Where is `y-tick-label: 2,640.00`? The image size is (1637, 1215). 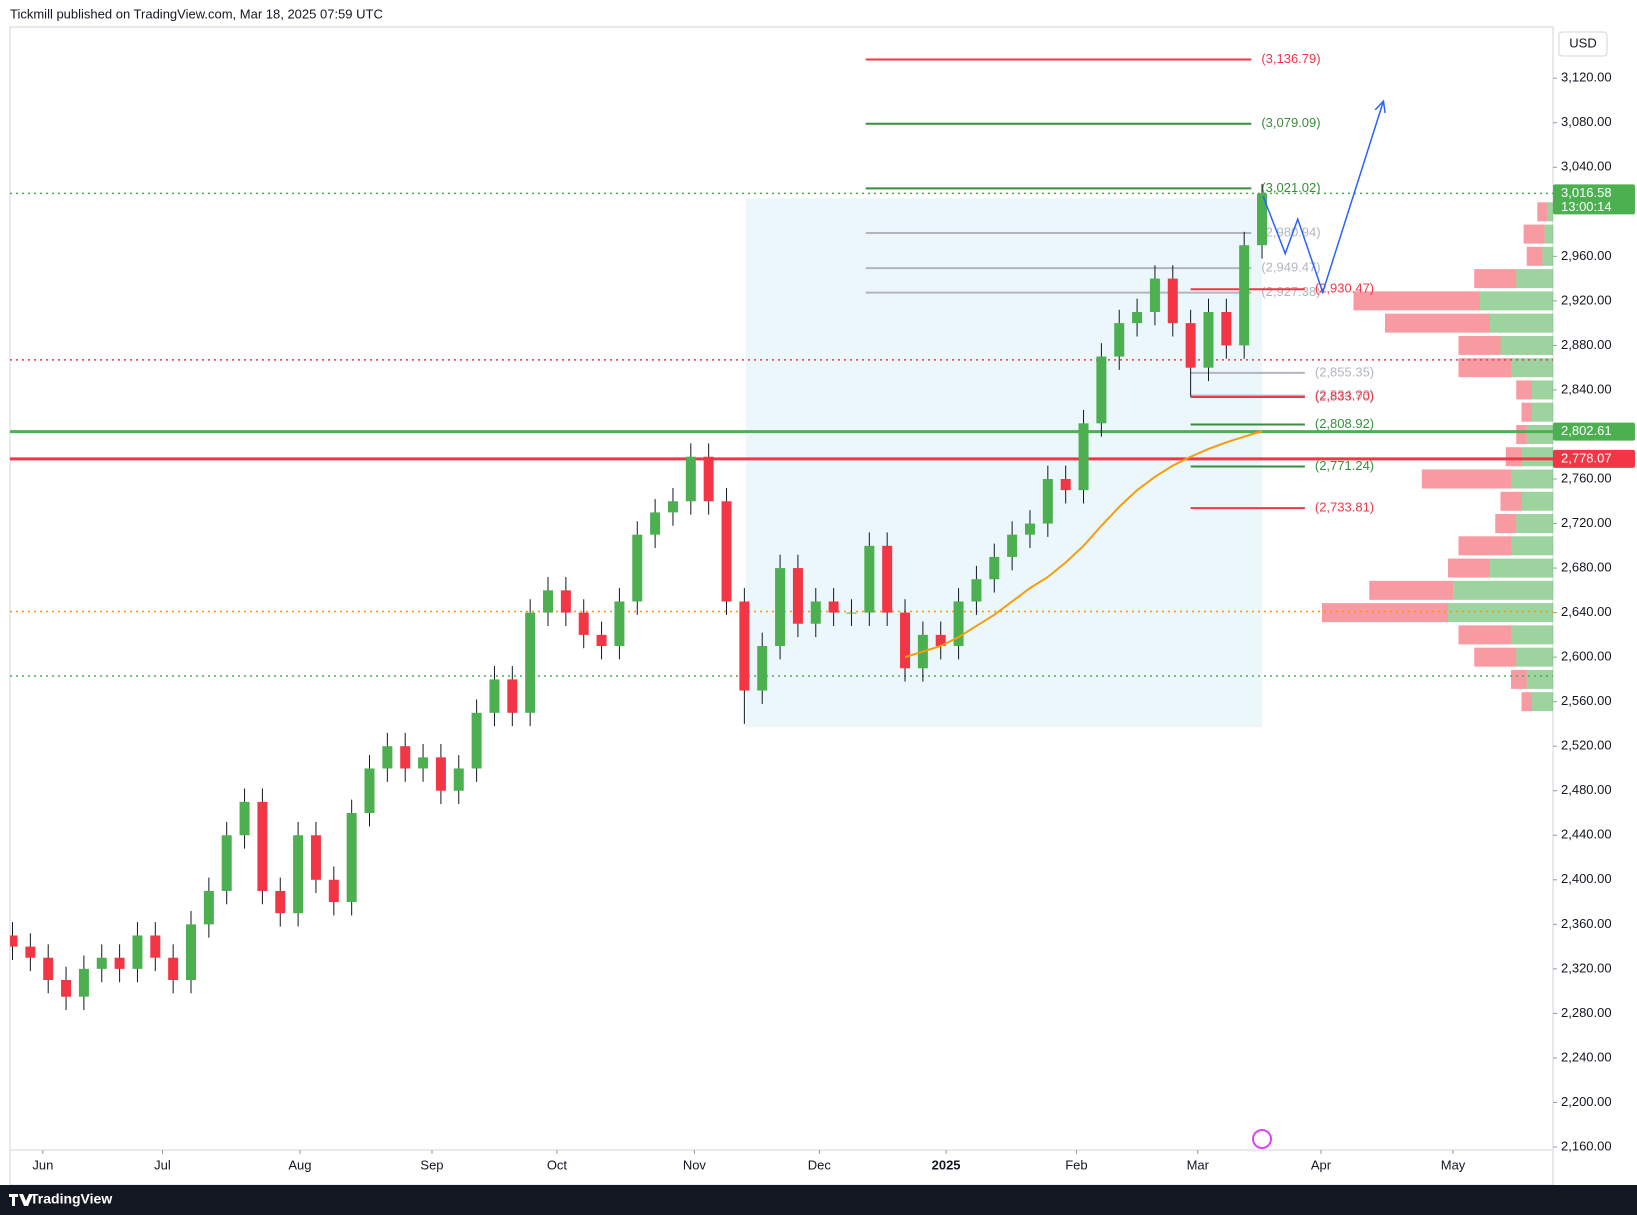
y-tick-label: 2,640.00 is located at coordinates (1586, 611).